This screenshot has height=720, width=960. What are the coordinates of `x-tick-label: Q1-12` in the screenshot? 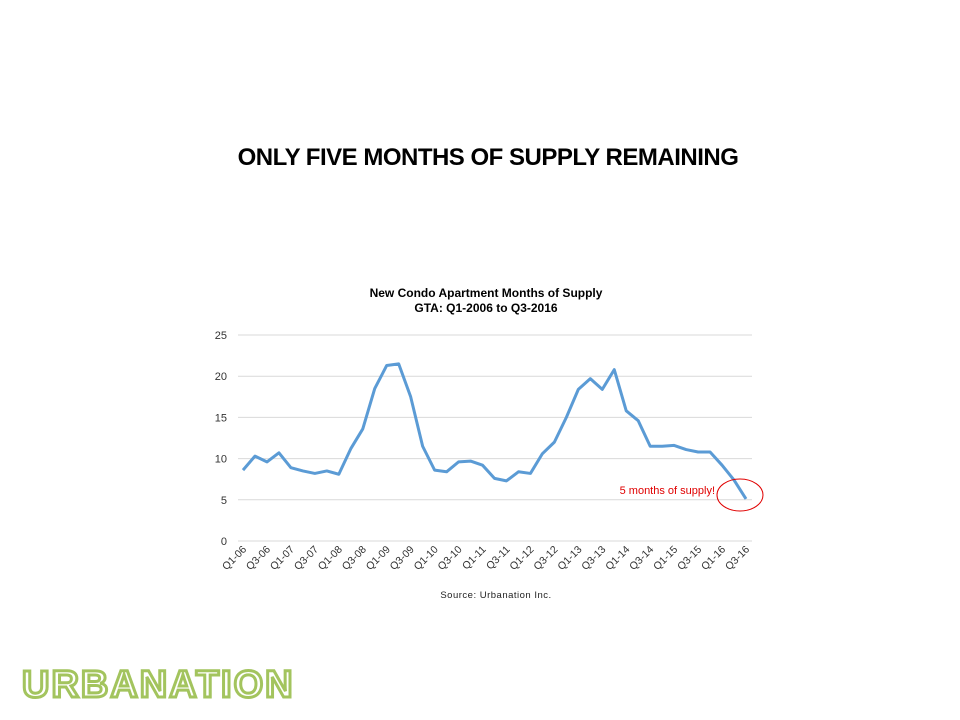 It's located at (521, 558).